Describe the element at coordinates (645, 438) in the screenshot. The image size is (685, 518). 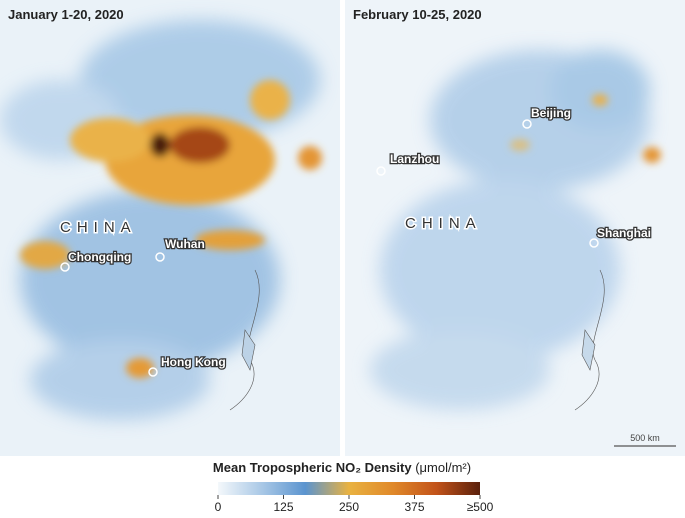
I see `scale-label: 500 km` at that location.